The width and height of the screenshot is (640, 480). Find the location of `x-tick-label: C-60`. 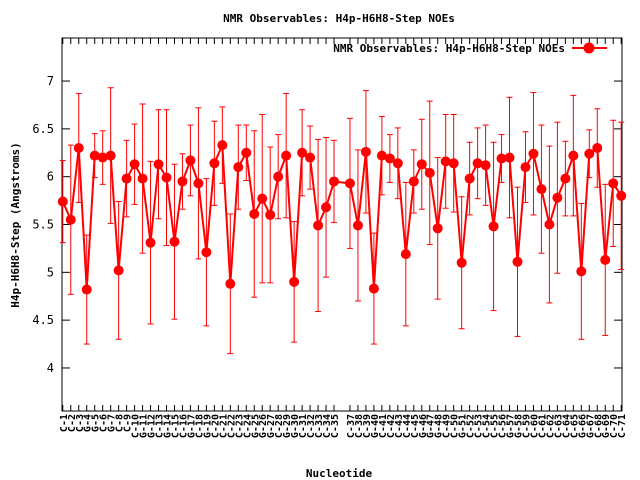

x-tick-label: C-60 is located at coordinates (534, 426).